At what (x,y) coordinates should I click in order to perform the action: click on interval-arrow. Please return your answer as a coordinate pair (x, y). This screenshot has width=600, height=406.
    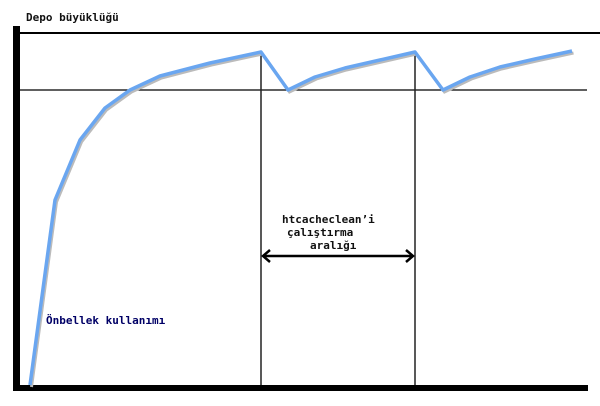
    Looking at the image, I should click on (338, 256).